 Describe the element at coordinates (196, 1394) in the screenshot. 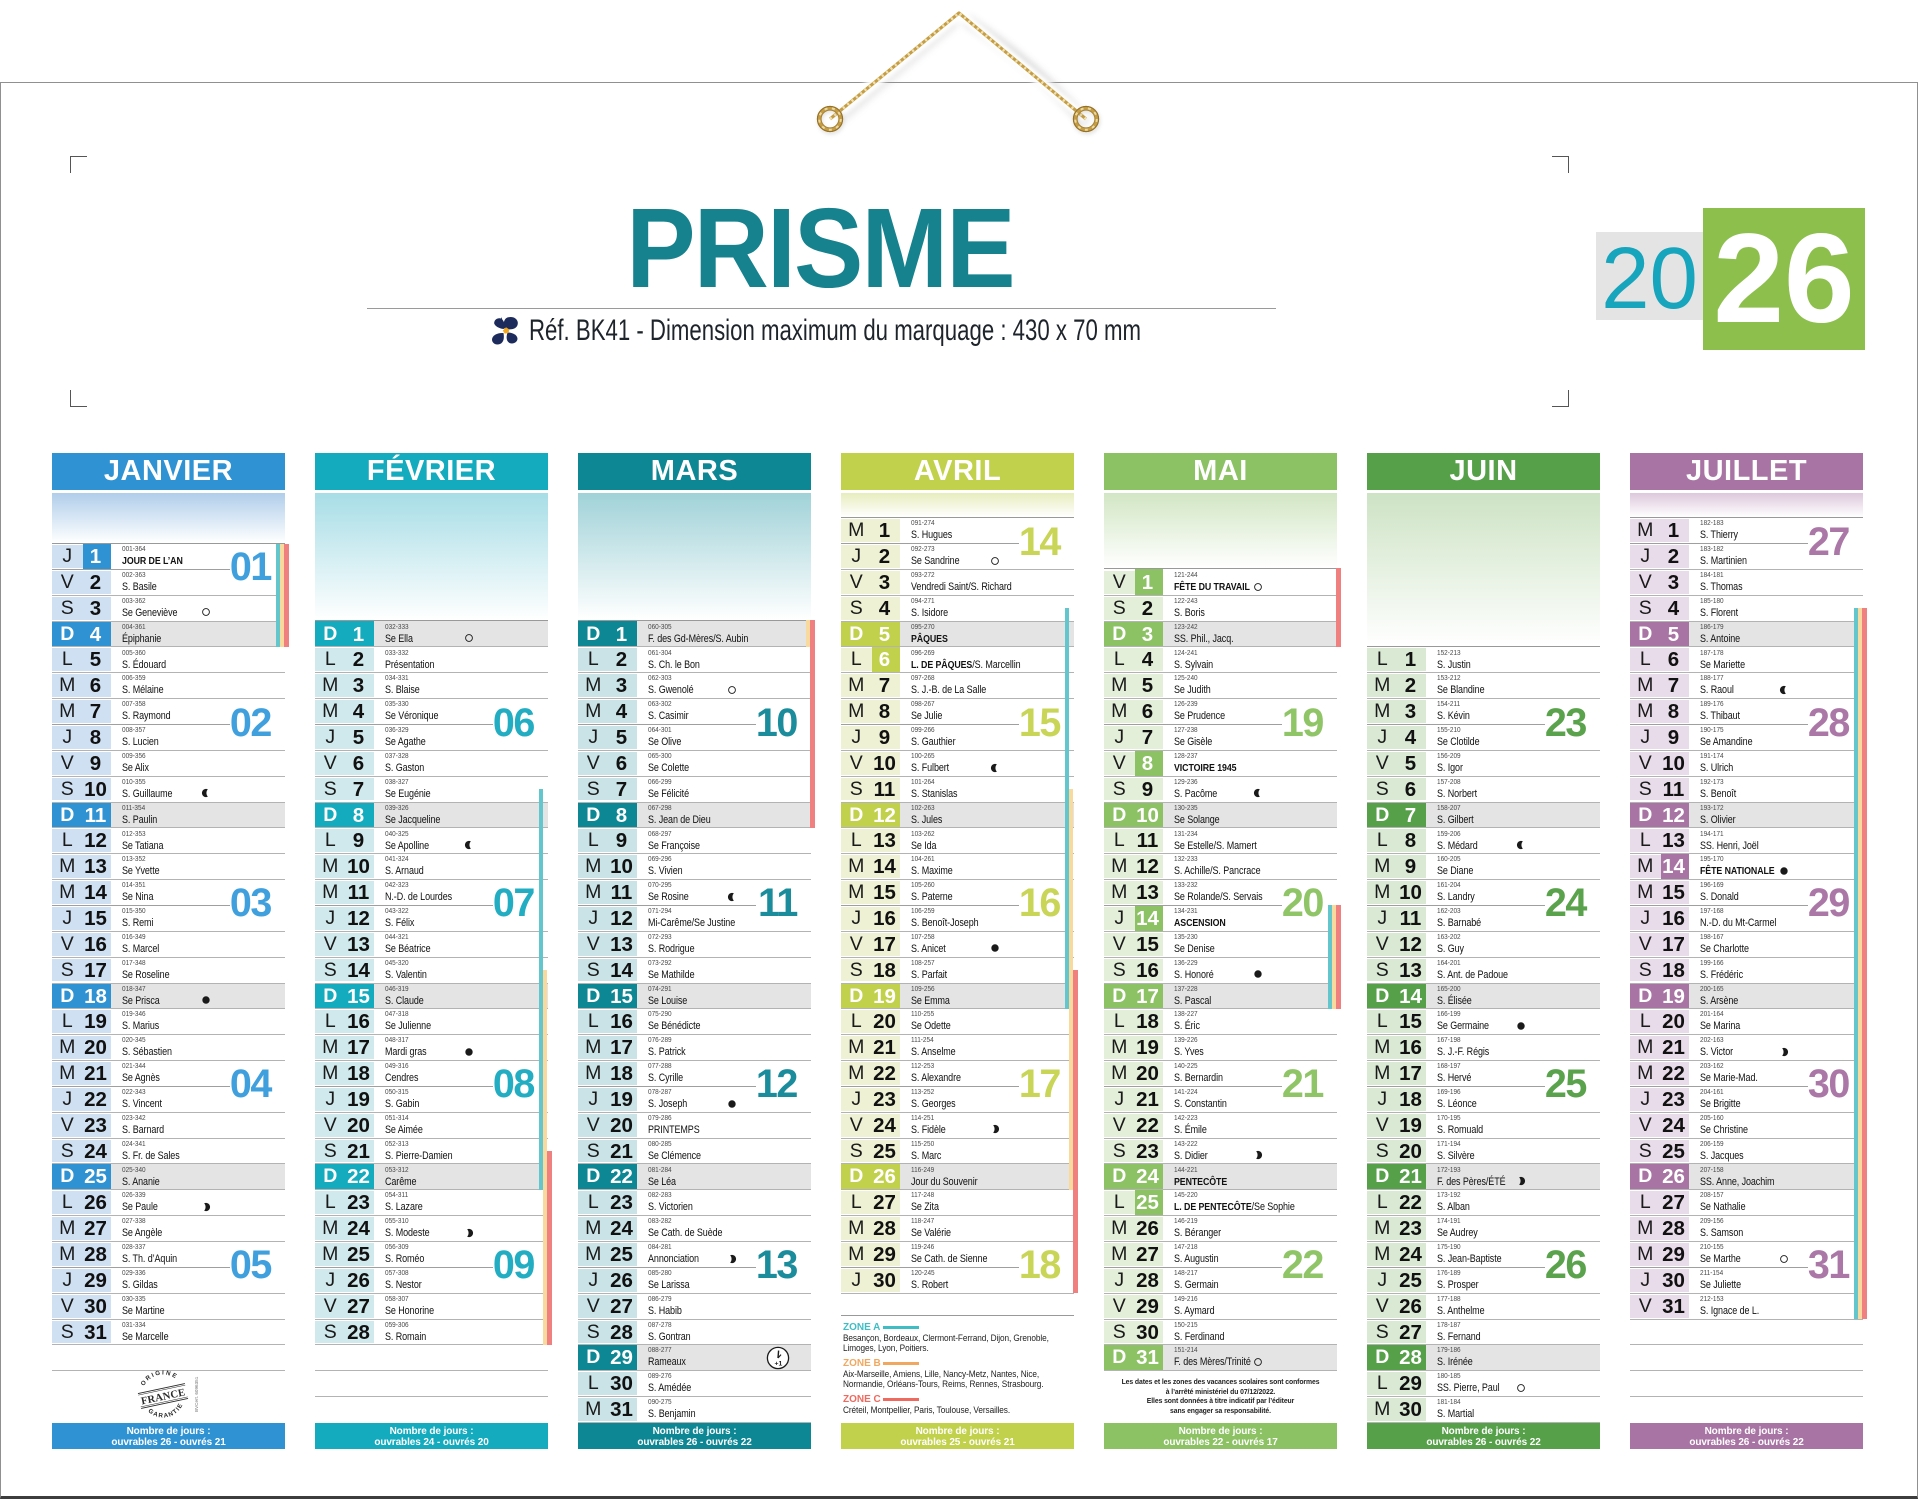

I see `svg-text: BVCert. 6096351` at that location.